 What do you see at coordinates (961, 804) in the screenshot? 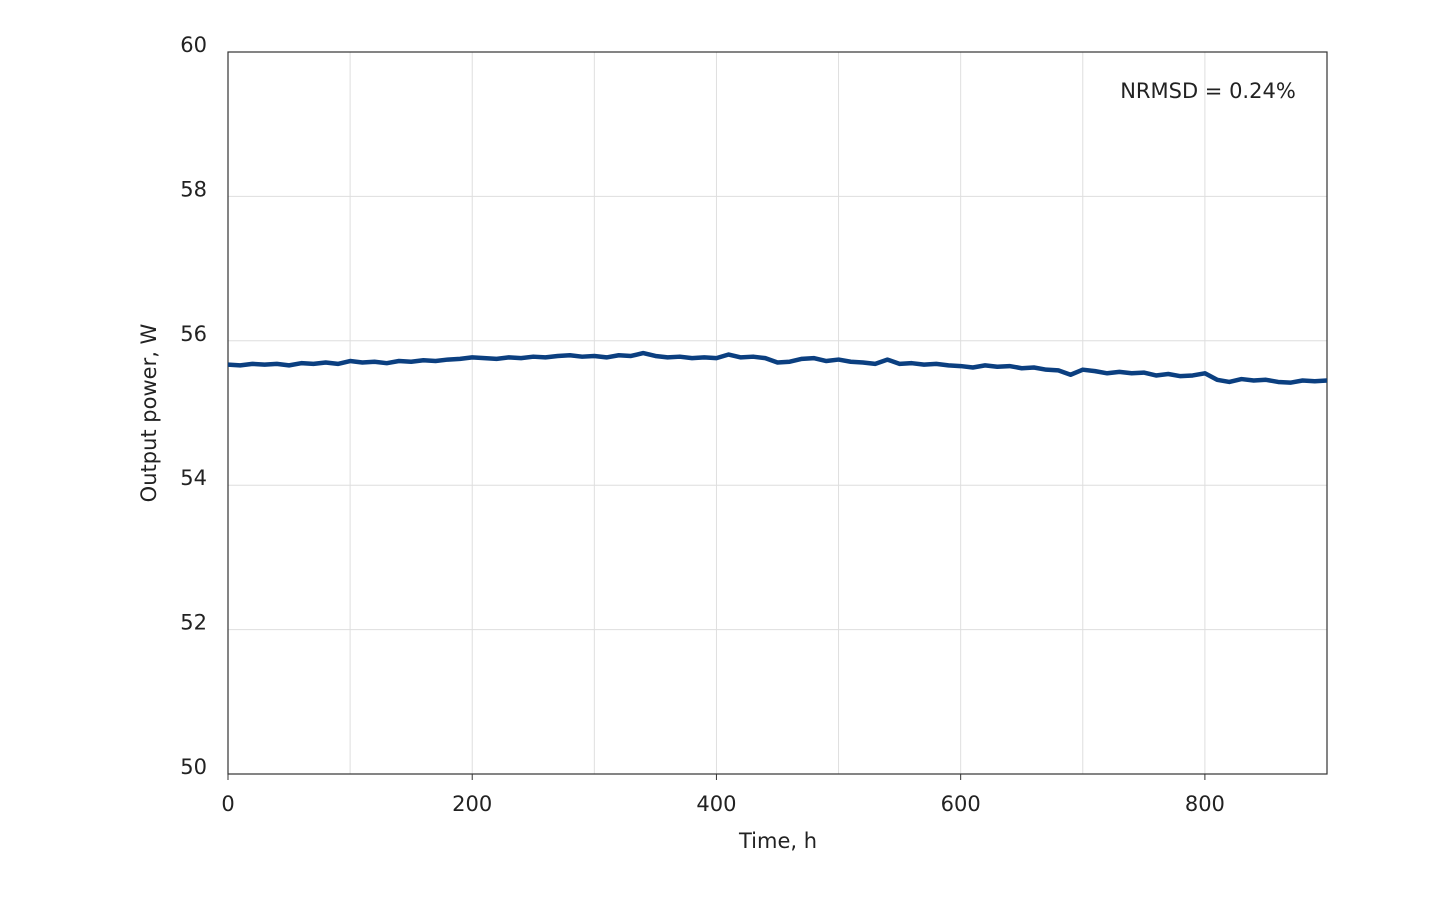
I see `x-tick-label: 600` at bounding box center [961, 804].